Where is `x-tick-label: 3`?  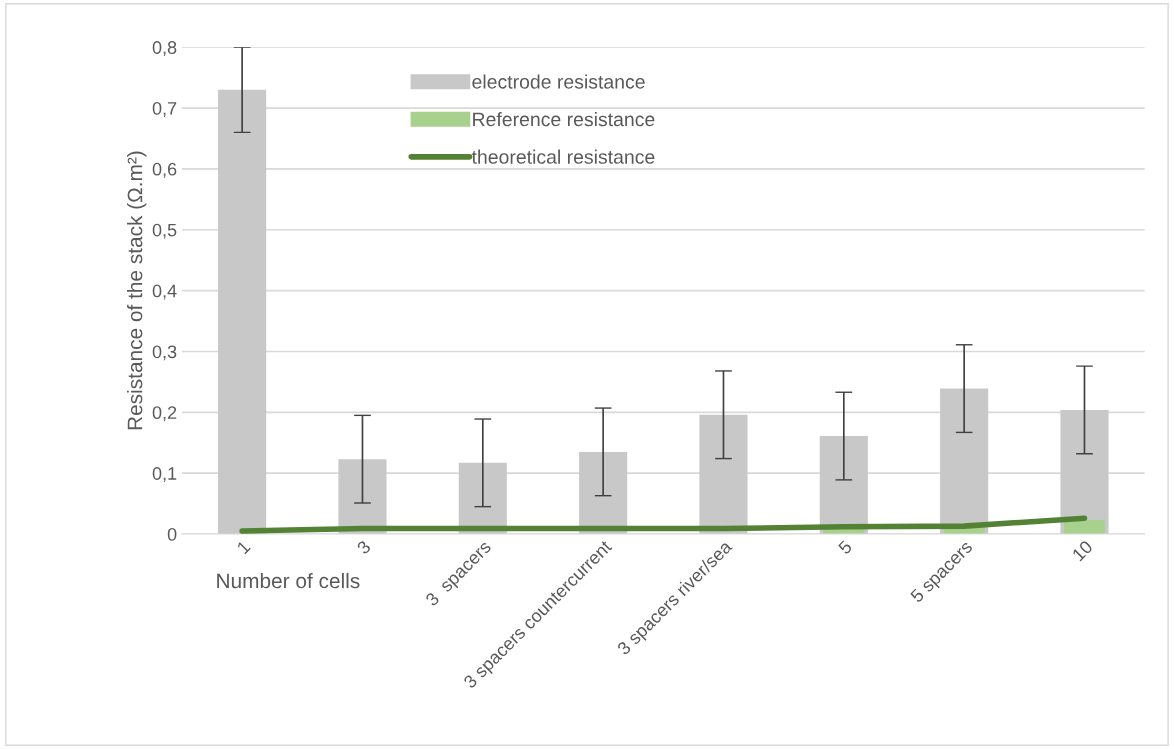
x-tick-label: 3 is located at coordinates (364, 547).